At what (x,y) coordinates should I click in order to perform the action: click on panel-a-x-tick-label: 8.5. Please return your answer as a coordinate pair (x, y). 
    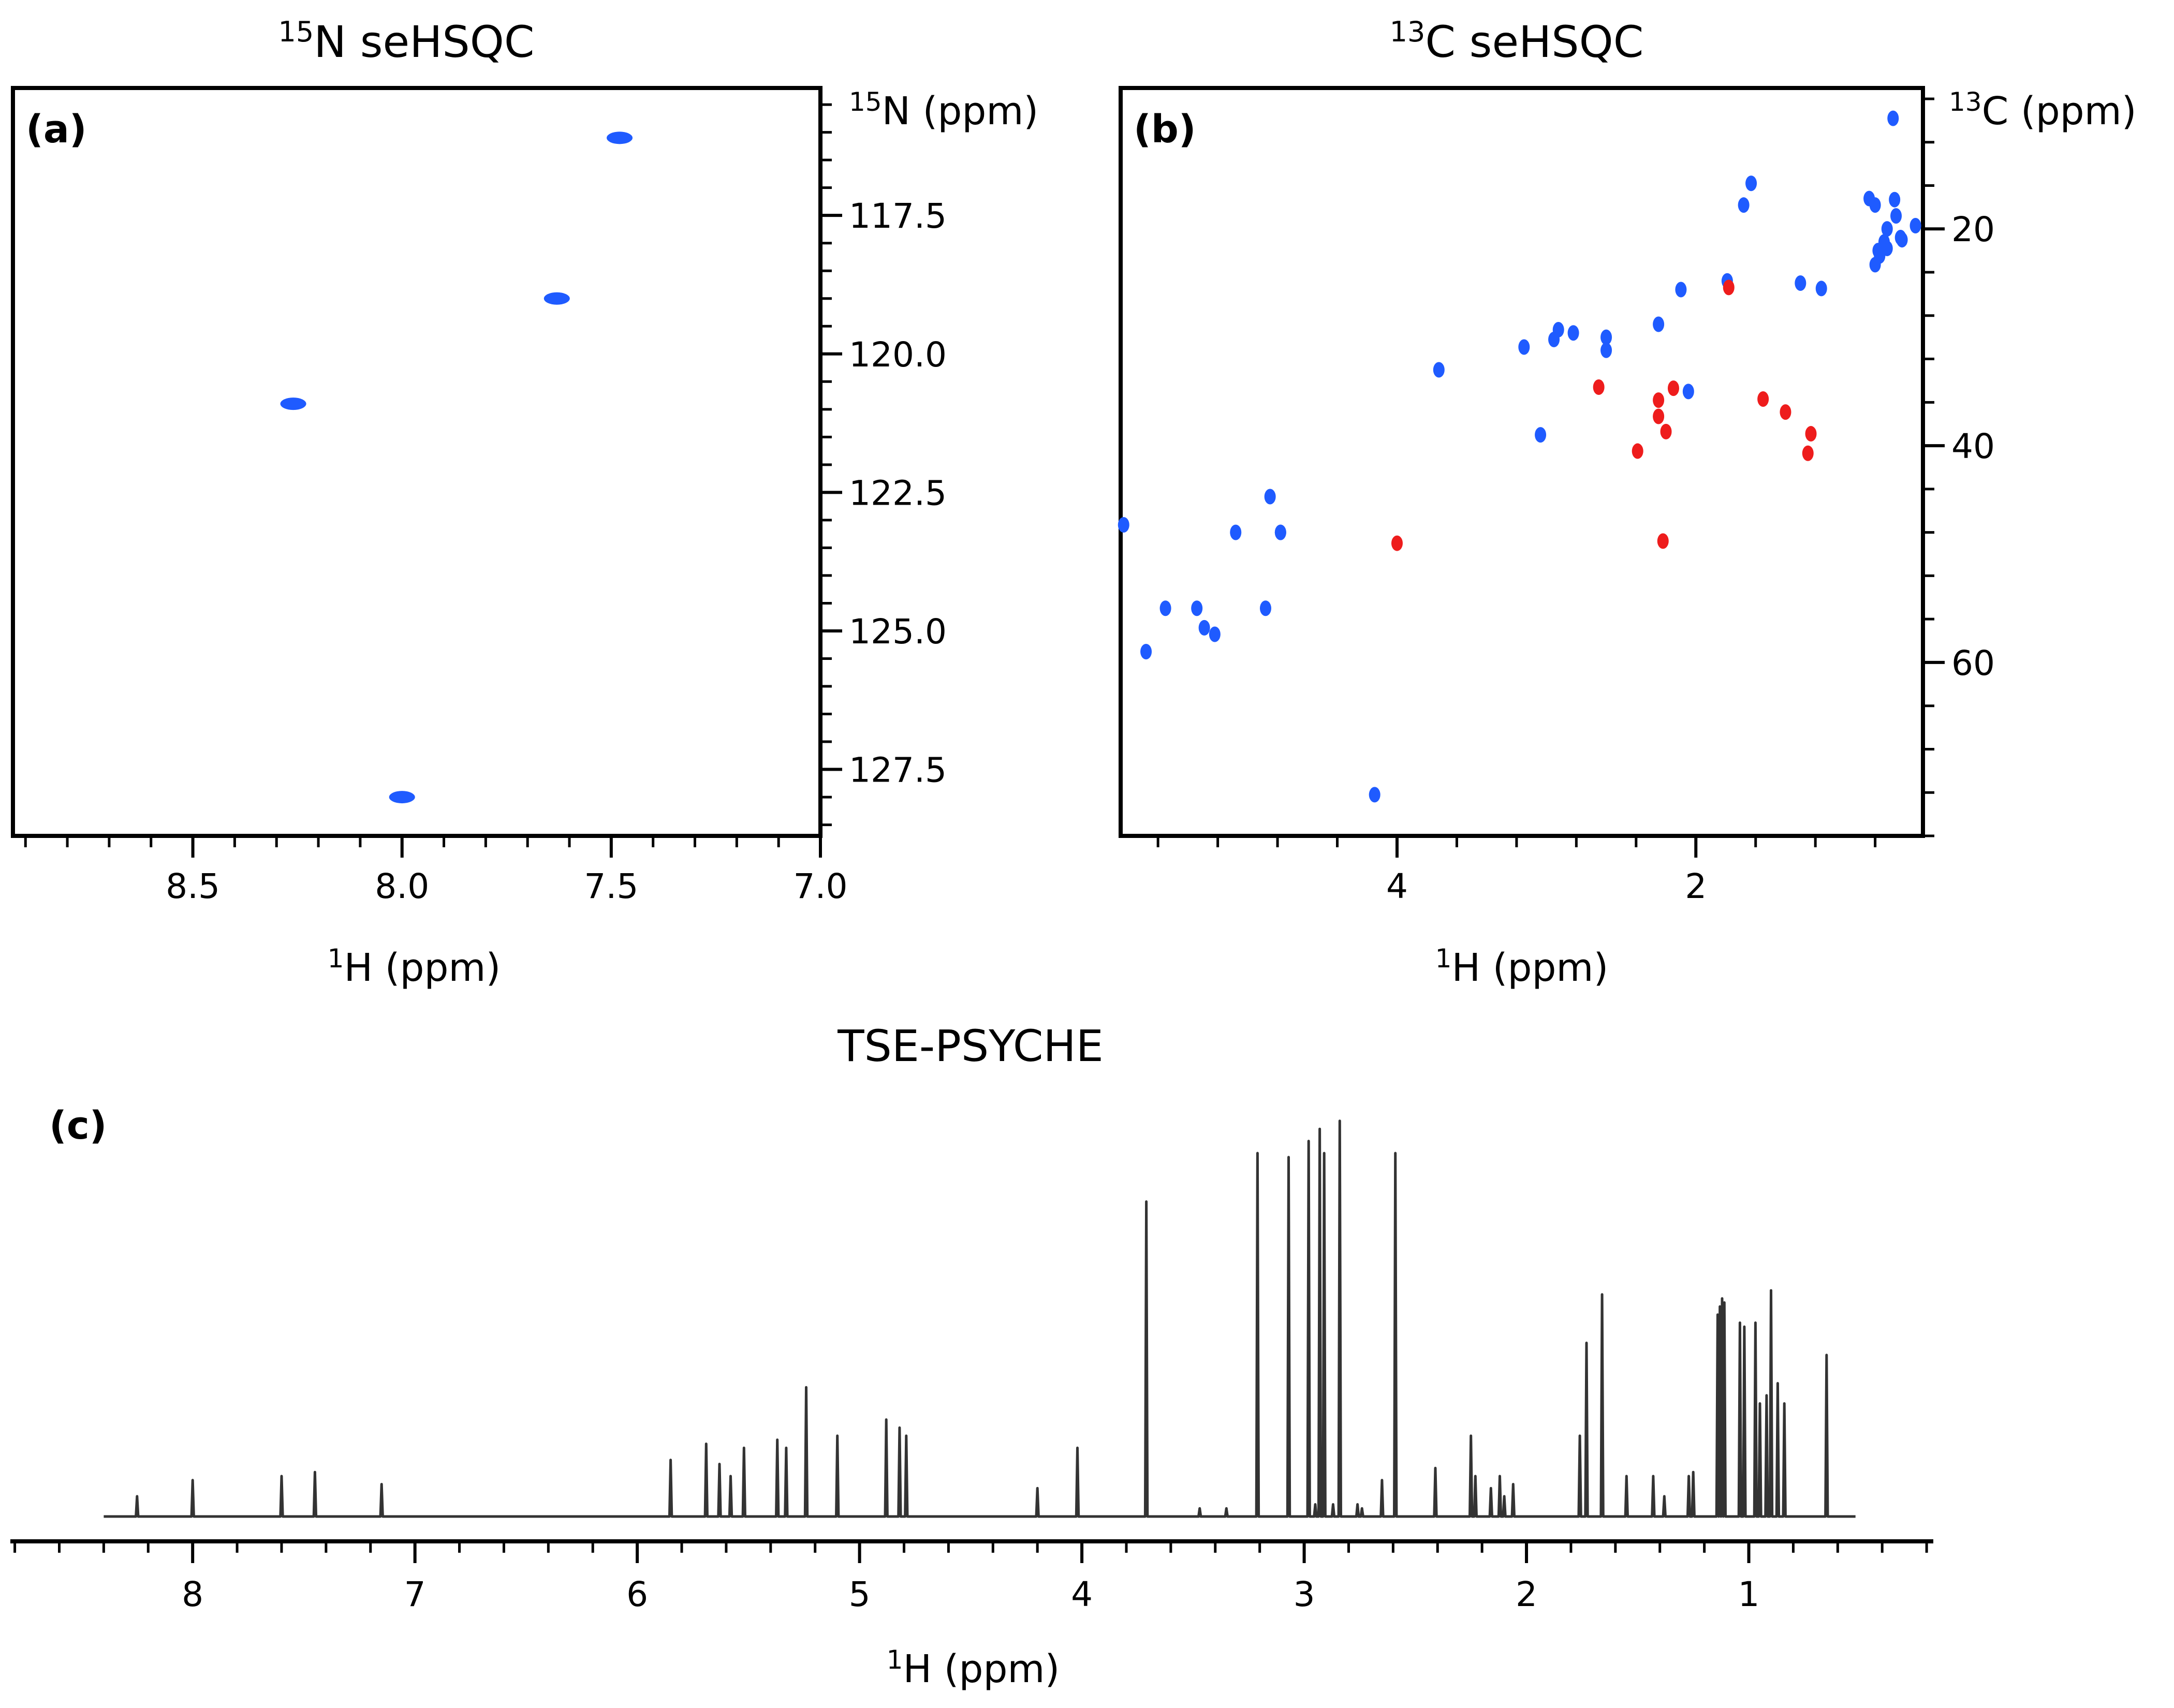
    Looking at the image, I should click on (193, 886).